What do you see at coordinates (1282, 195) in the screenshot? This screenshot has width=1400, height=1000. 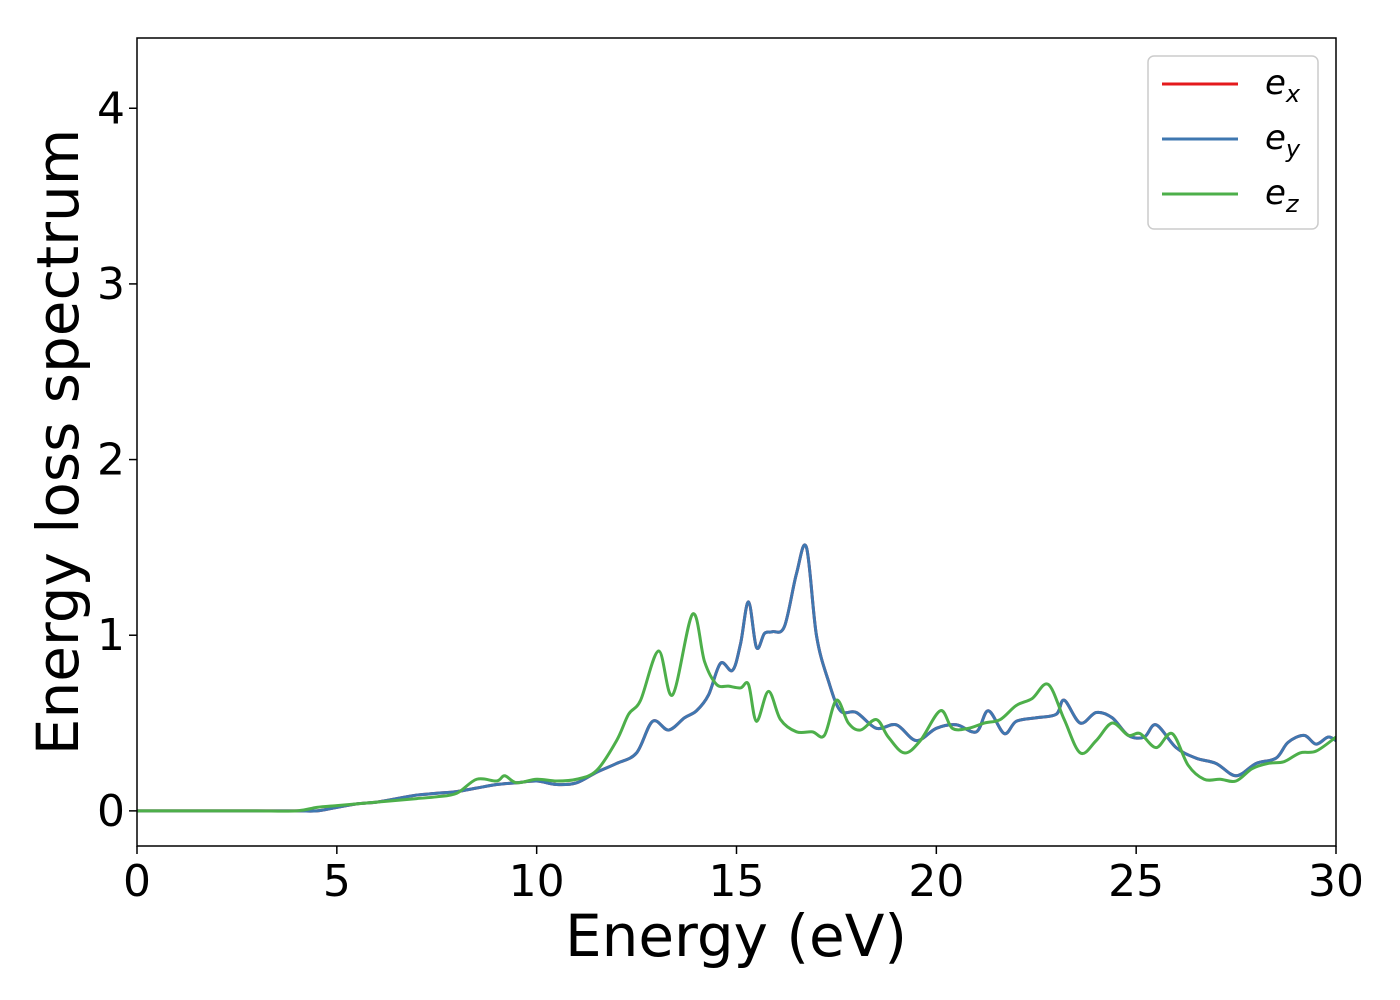 I see `legend-label-z: ez` at bounding box center [1282, 195].